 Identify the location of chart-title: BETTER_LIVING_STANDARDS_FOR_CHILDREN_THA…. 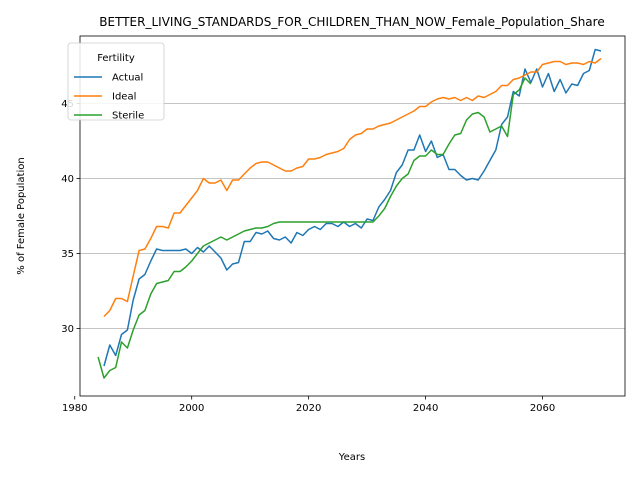
(351, 22).